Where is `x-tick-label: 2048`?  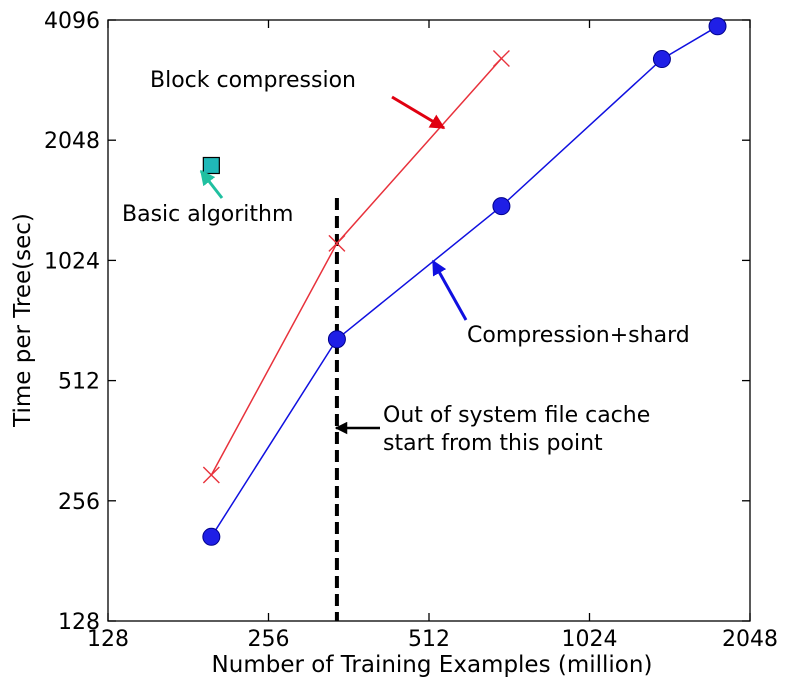 x-tick-label: 2048 is located at coordinates (750, 639).